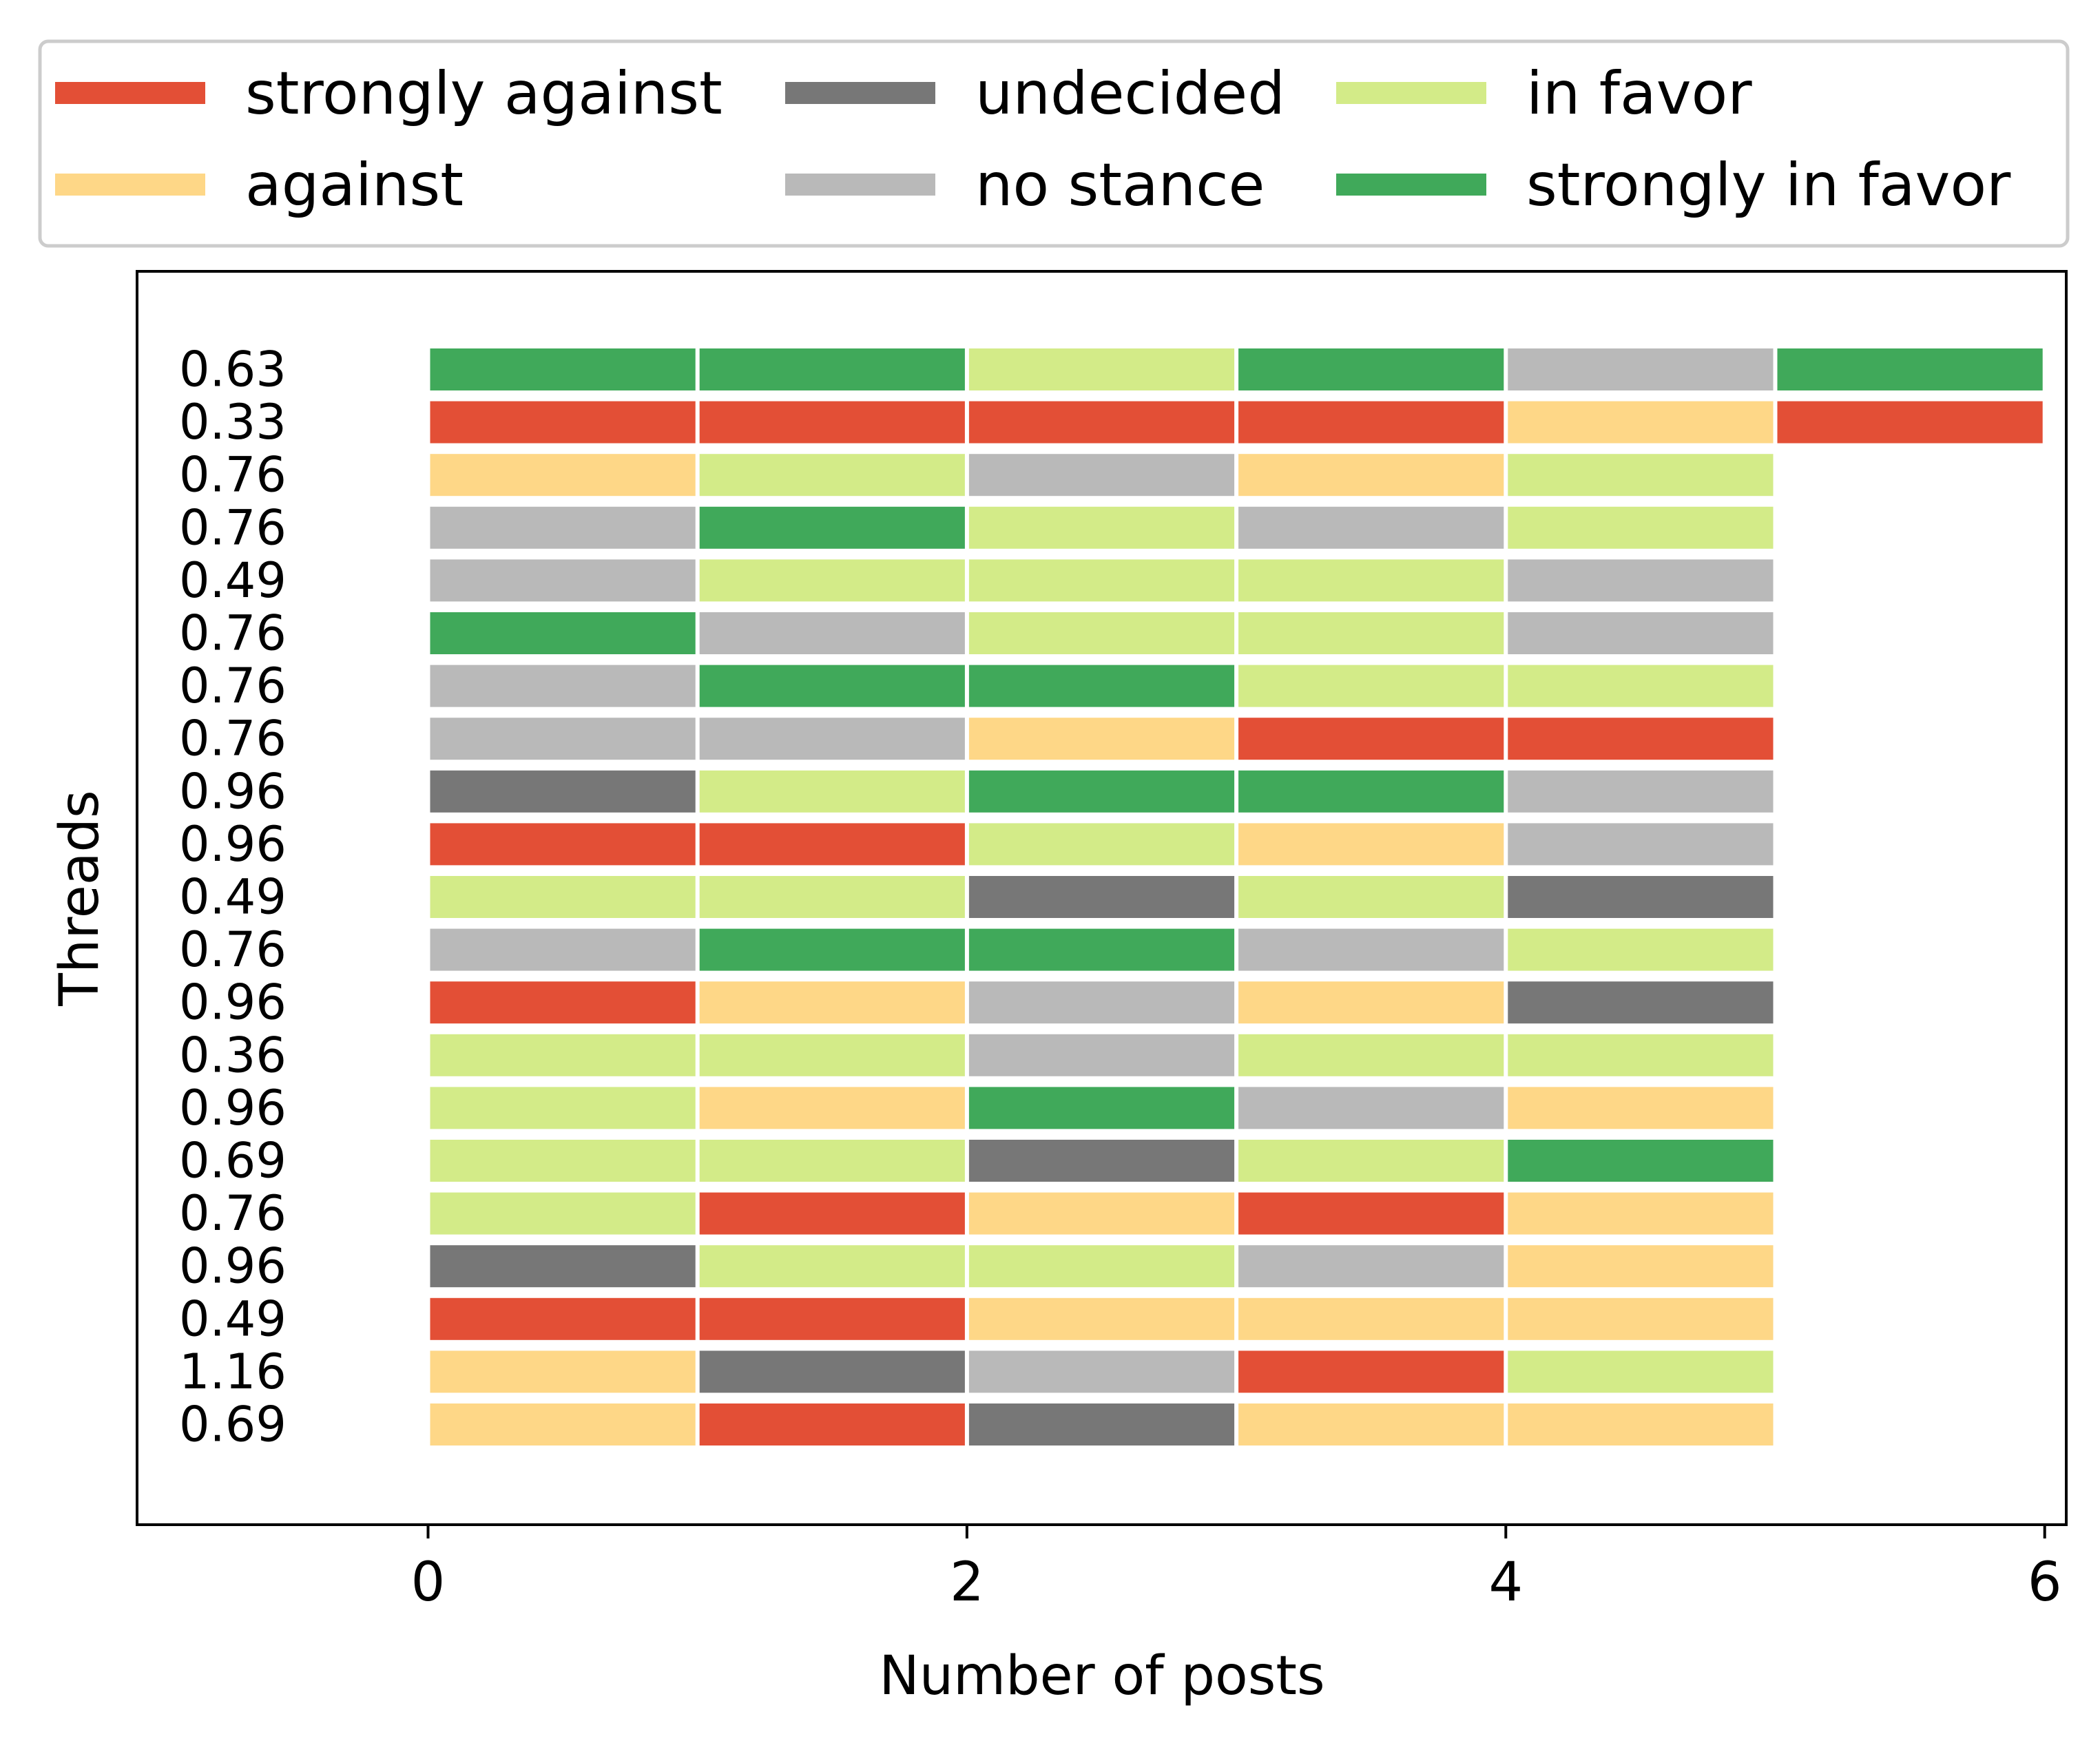 The height and width of the screenshot is (1743, 2100). I want to click on y-axis-title: Threads, so click(80, 898).